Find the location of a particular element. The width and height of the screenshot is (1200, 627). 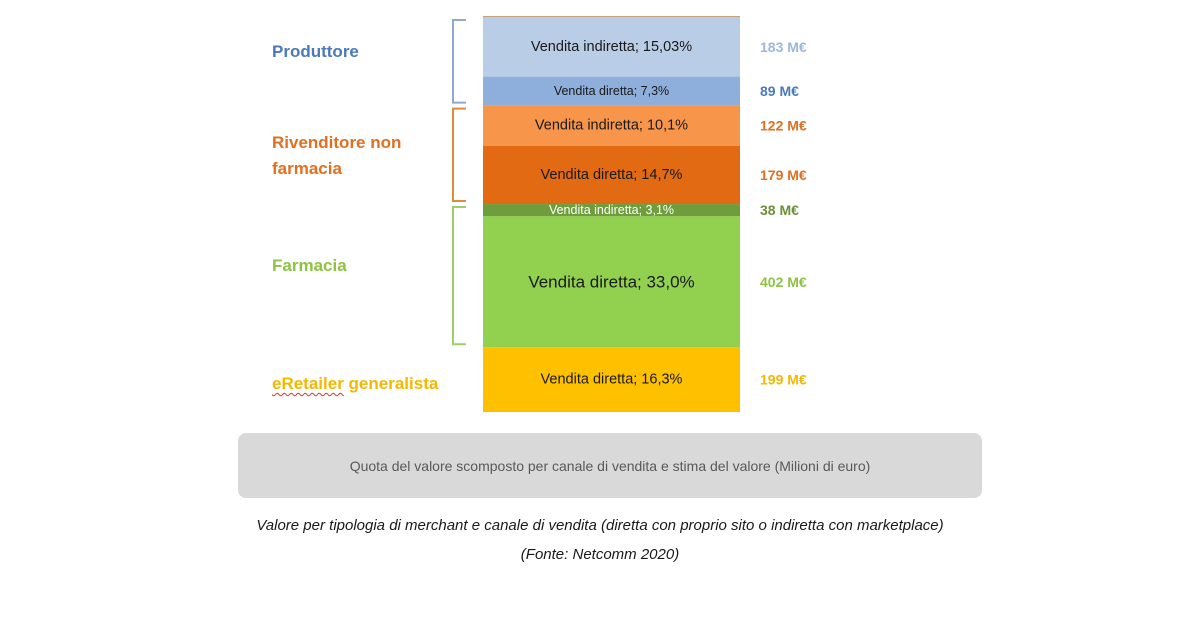

group-label-produttore: Produttore is located at coordinates (315, 51).